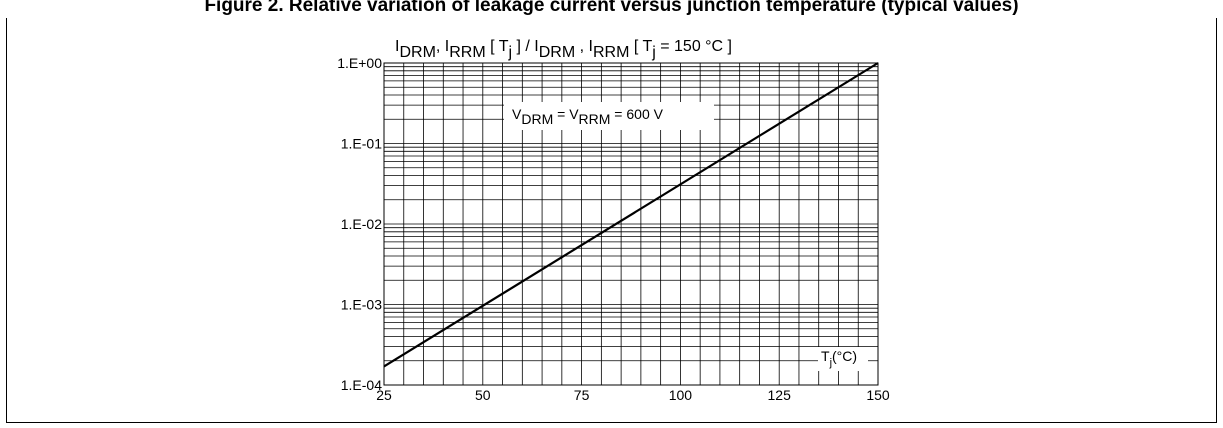 The image size is (1223, 428). Describe the element at coordinates (440, 46) in the screenshot. I see `title-part: ,` at that location.